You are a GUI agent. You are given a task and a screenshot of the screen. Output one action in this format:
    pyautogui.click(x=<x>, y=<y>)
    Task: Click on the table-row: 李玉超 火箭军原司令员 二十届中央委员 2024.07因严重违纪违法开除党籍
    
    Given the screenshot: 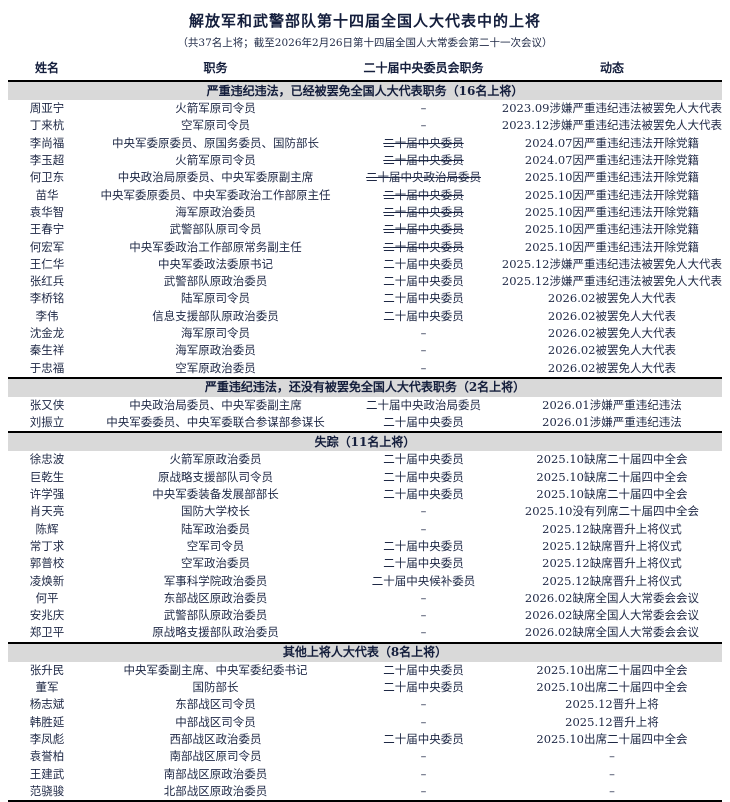 What is the action you would take?
    pyautogui.click(x=365, y=160)
    